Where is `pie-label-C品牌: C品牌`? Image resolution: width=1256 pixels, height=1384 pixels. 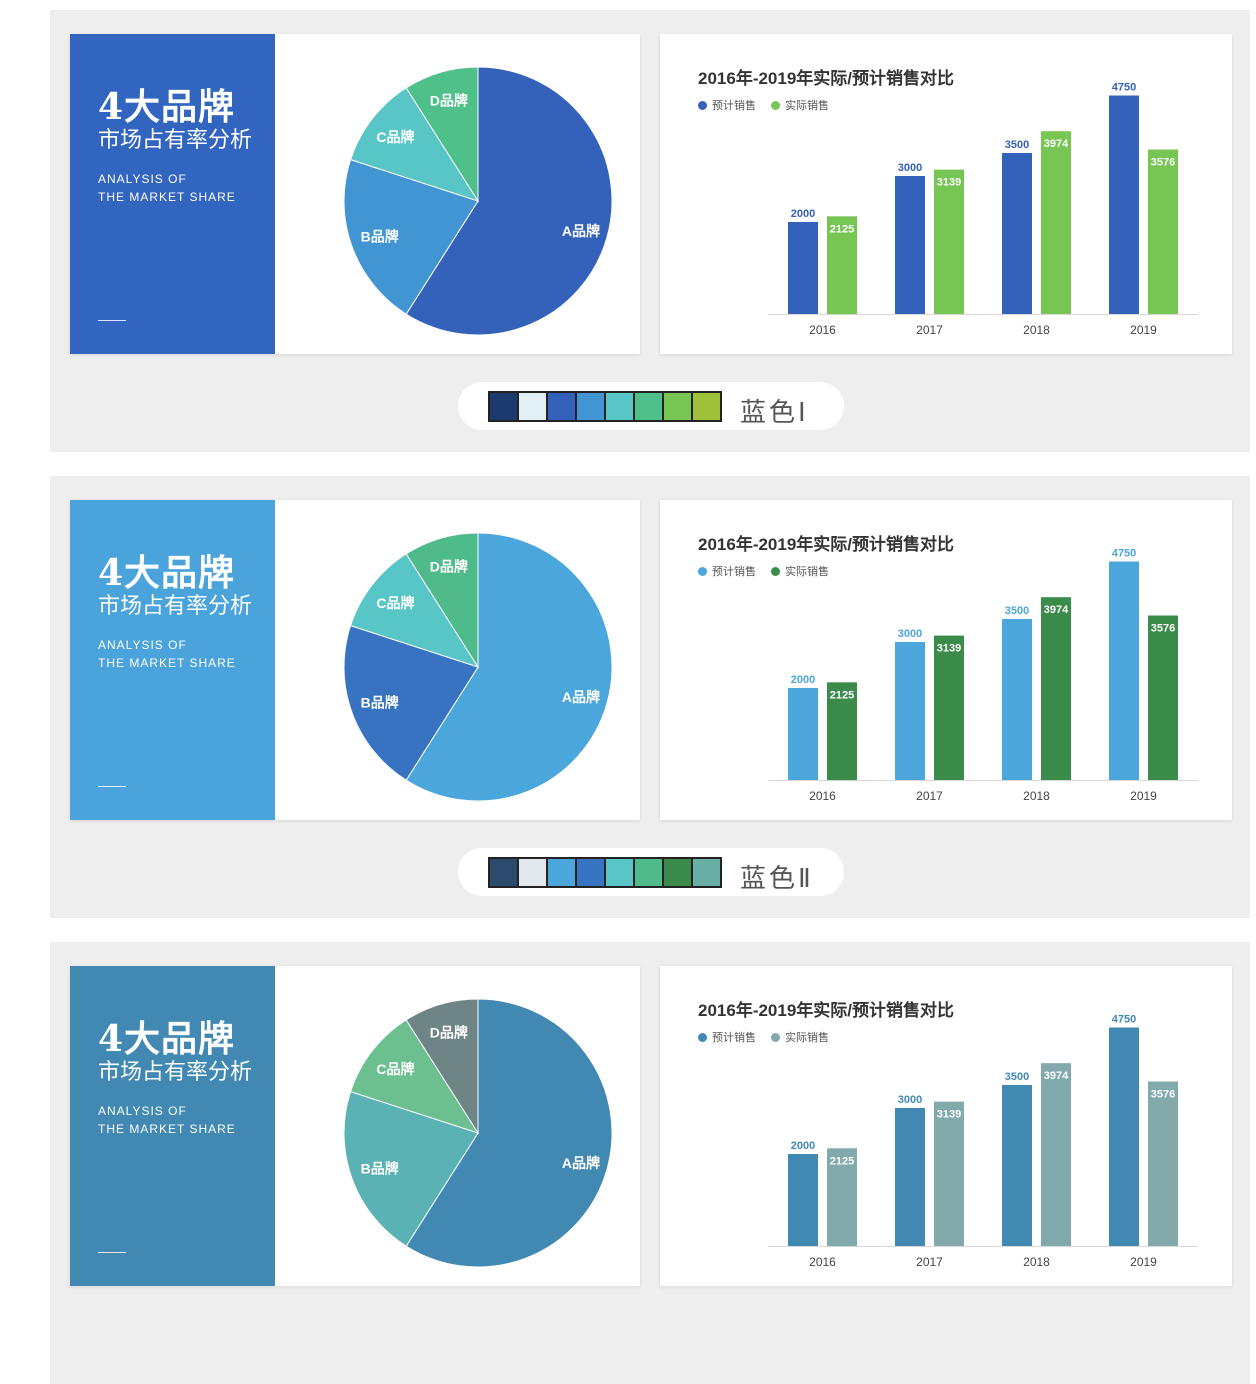
pie-label-C品牌: C品牌 is located at coordinates (395, 1069).